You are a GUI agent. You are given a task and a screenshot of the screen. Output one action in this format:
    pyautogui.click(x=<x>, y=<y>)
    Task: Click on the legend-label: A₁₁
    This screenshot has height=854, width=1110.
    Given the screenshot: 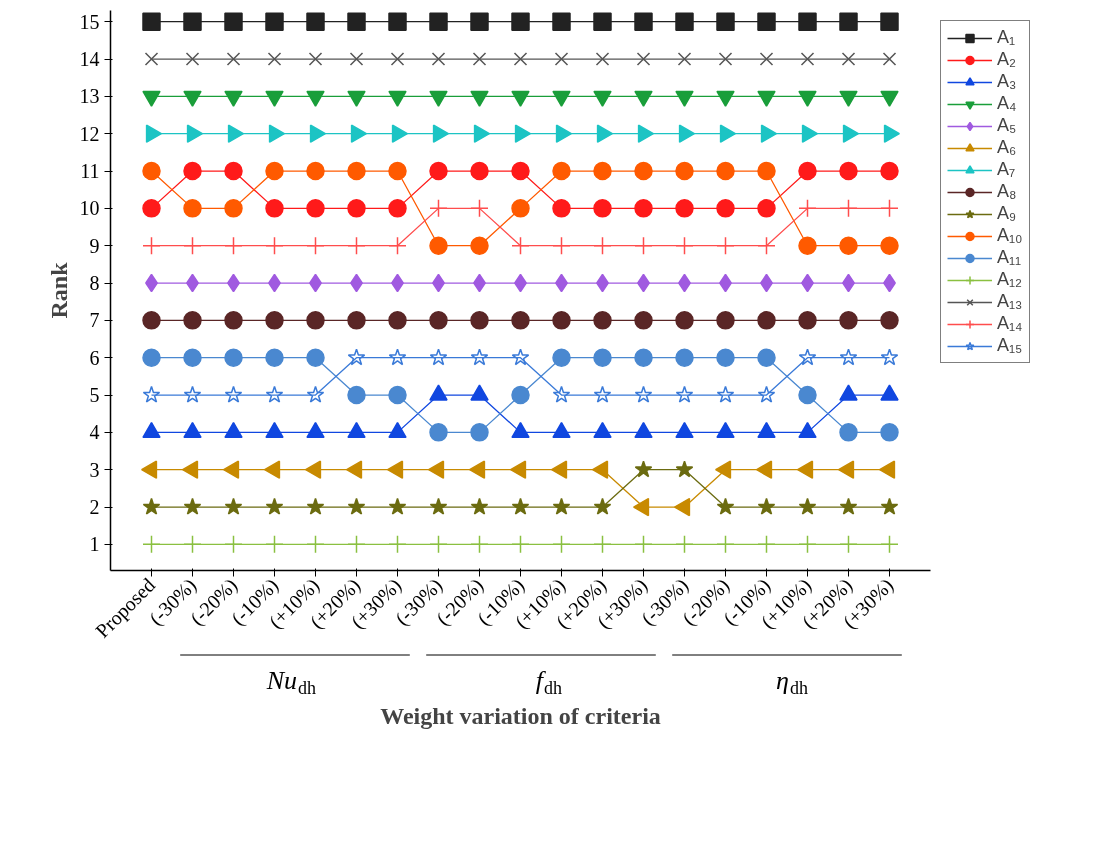 What is the action you would take?
    pyautogui.click(x=1009, y=257)
    